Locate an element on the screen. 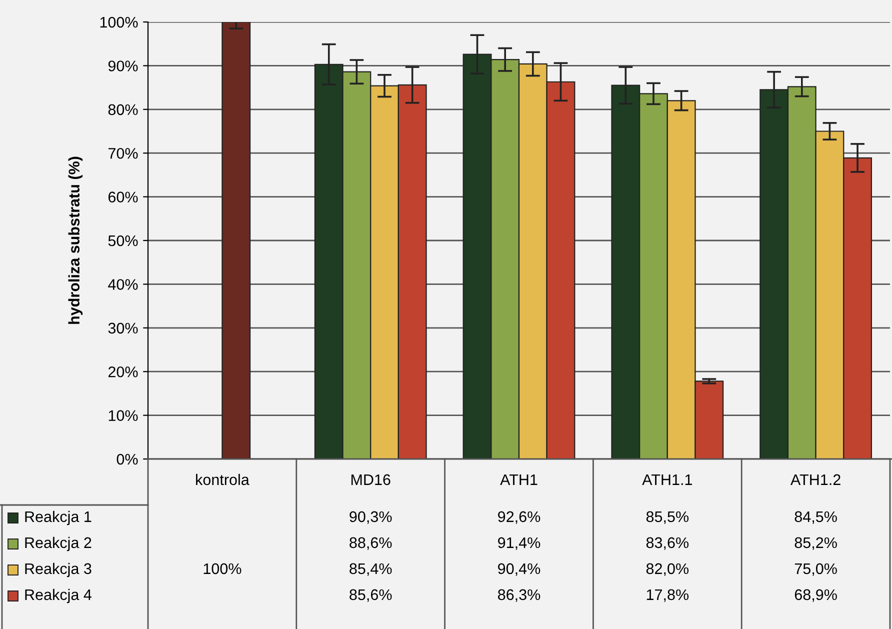 This screenshot has height=629, width=892. data-label: 85,6% is located at coordinates (371, 595).